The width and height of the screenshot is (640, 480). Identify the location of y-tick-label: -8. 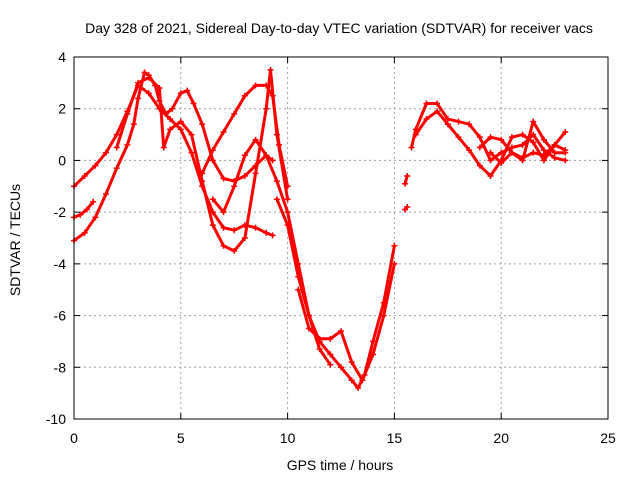
(60, 367).